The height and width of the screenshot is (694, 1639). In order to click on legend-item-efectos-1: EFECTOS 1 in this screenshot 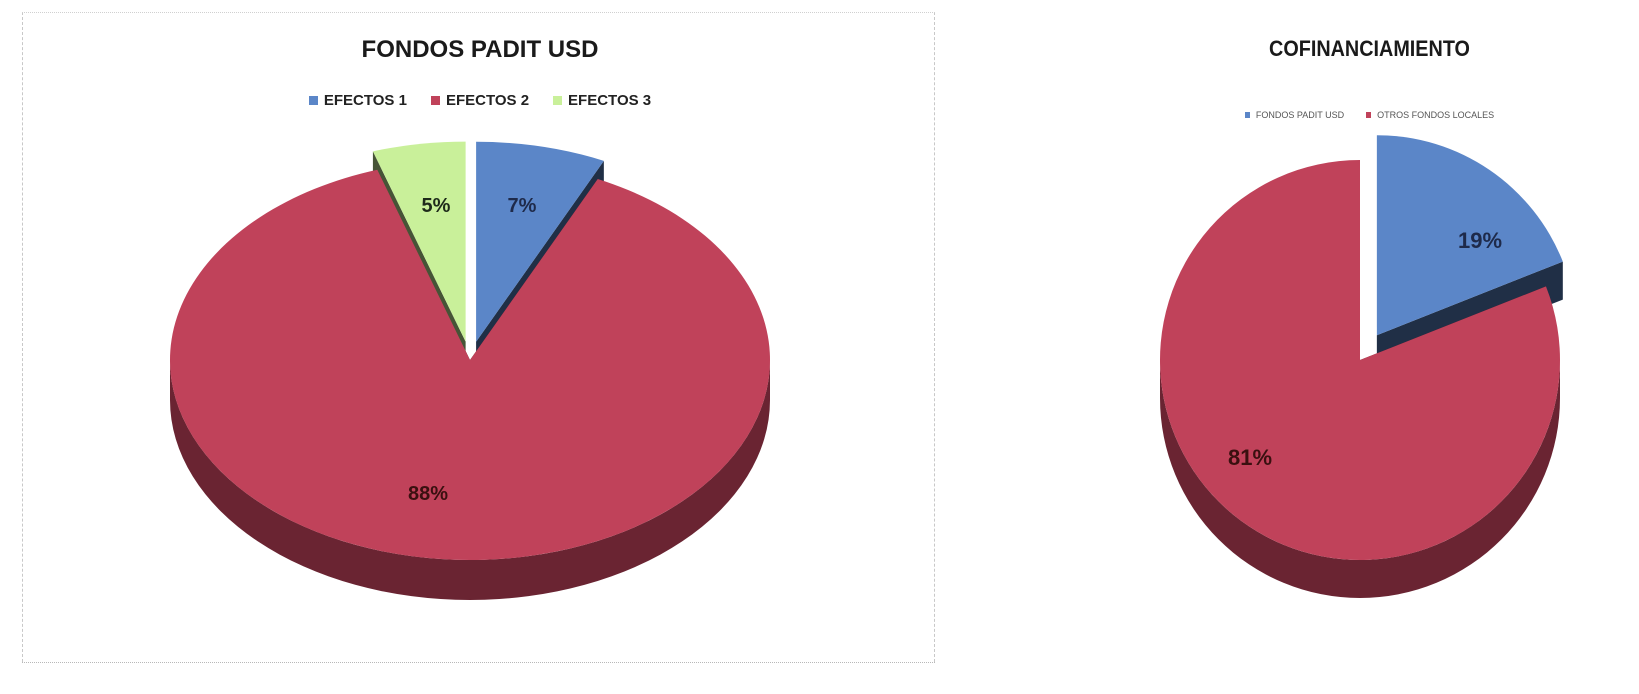, I will do `click(357, 100)`.